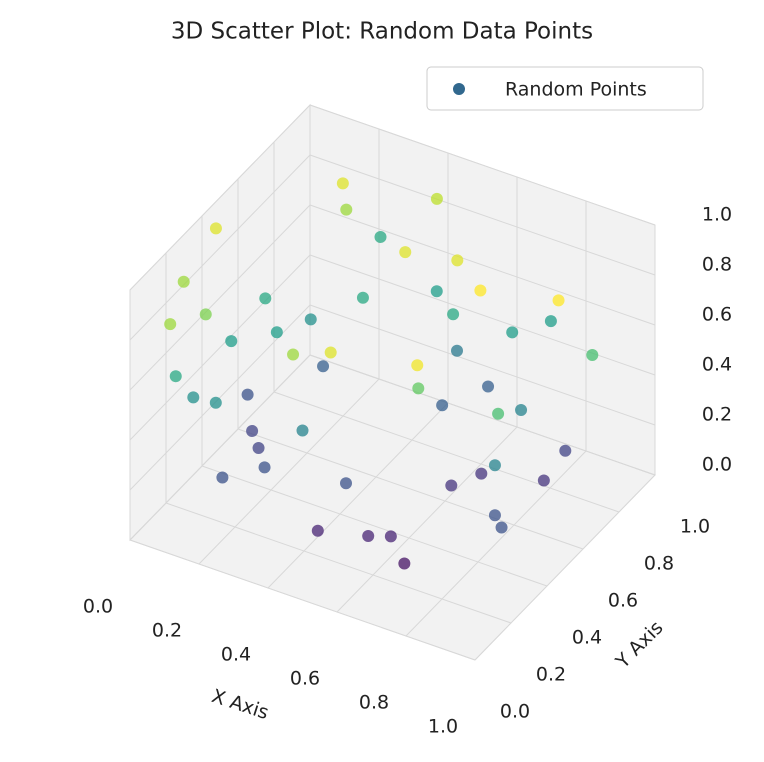 Image resolution: width=764 pixels, height=762 pixels. What do you see at coordinates (515, 712) in the screenshot?
I see `y-tick-label: 0.0` at bounding box center [515, 712].